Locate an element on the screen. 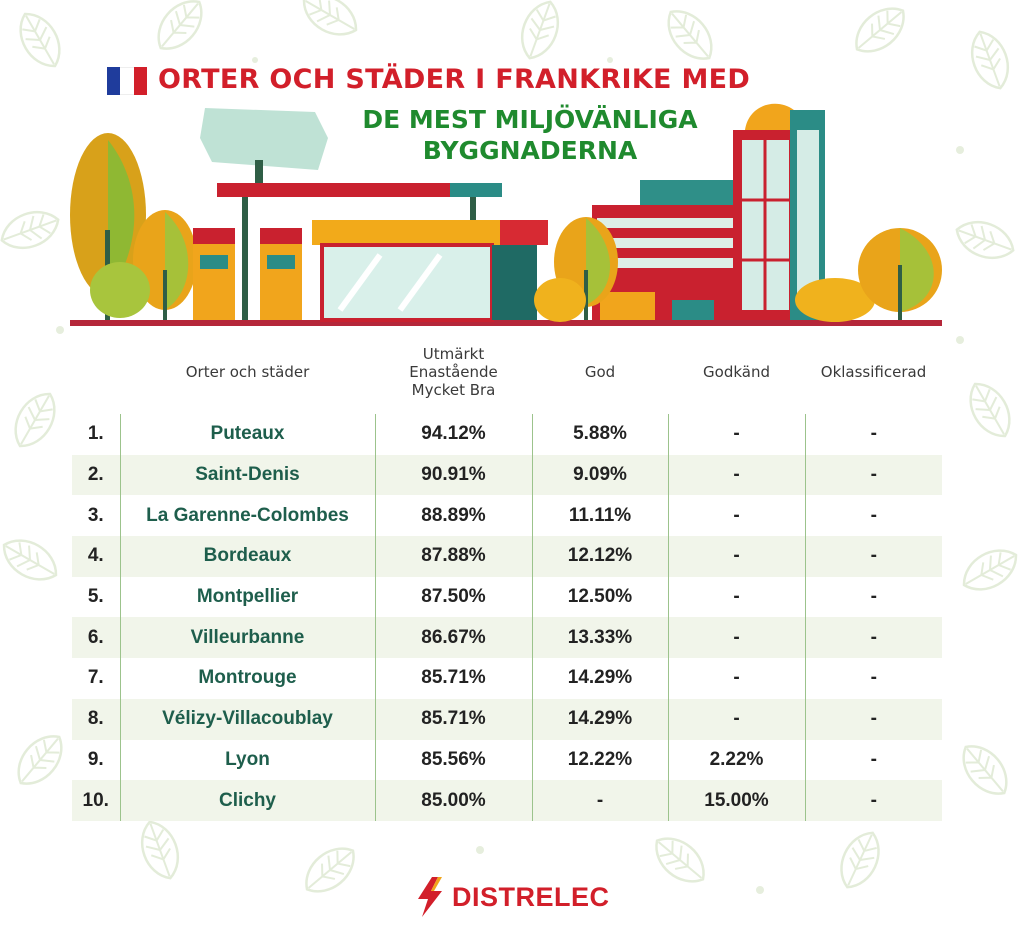 Image resolution: width=1024 pixels, height=926 pixels. table-row: 6. Villeurbanne 86.67% 13.33% - - is located at coordinates (507, 638).